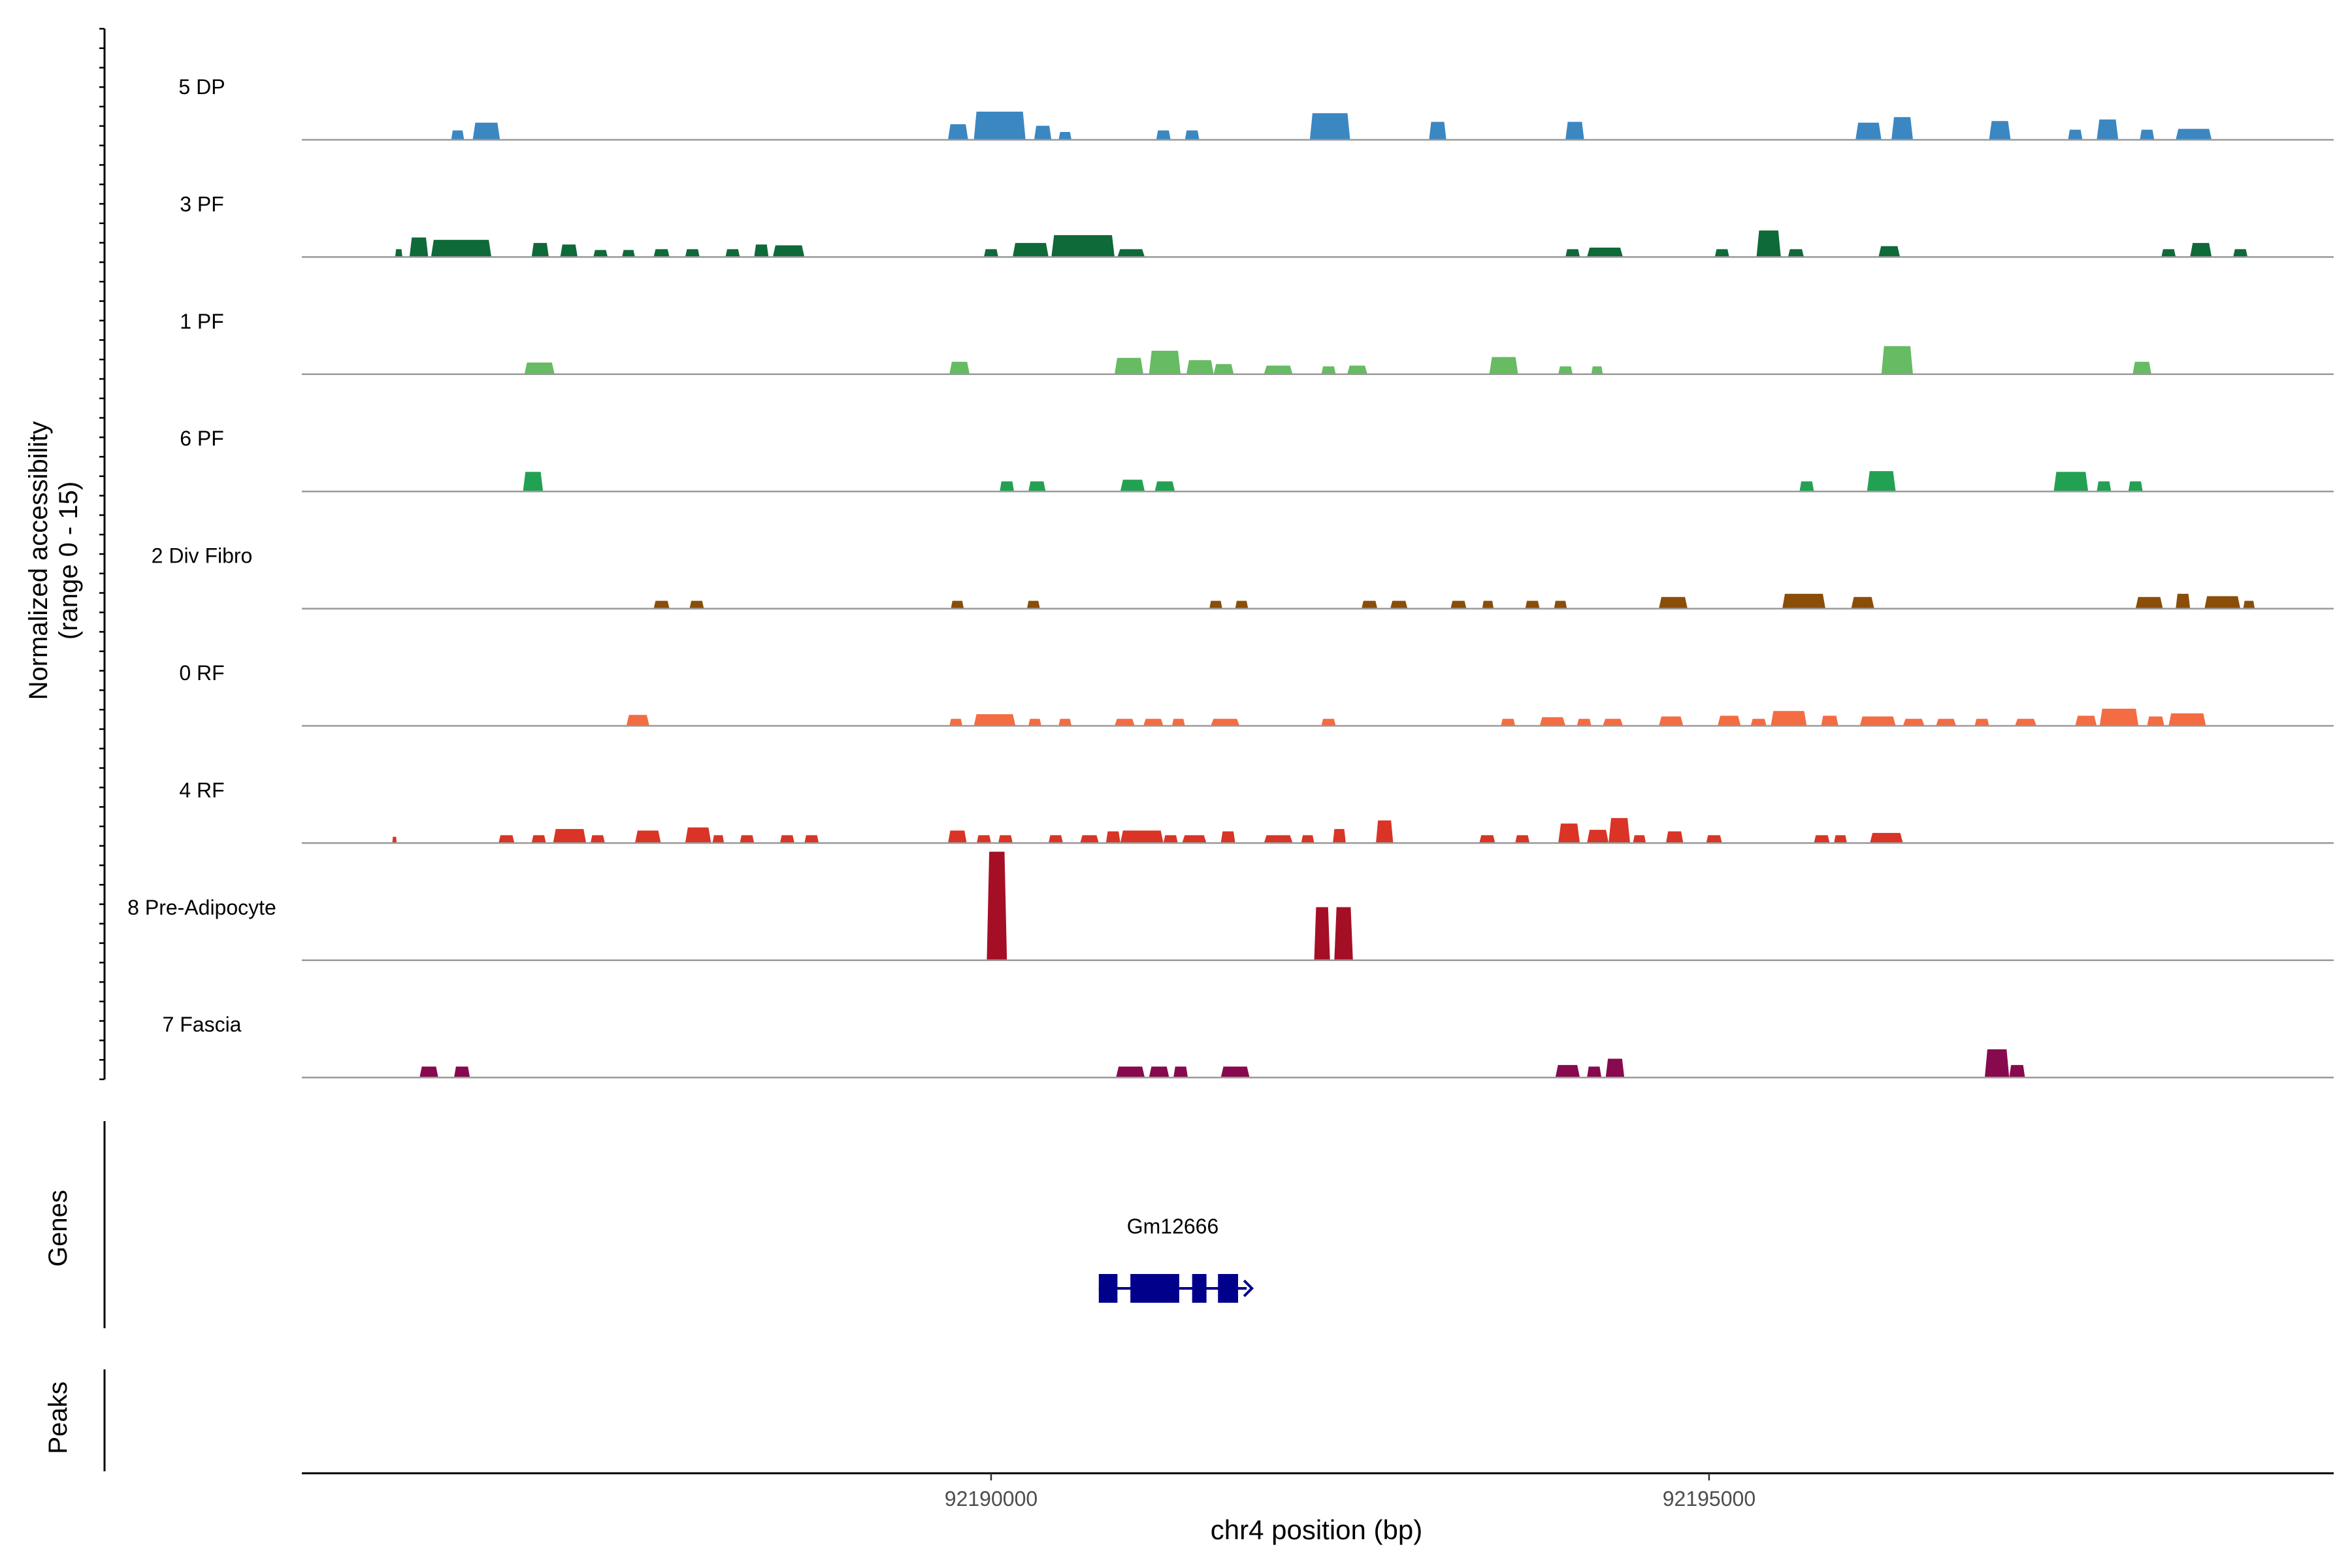 This screenshot has height=1568, width=2352. Describe the element at coordinates (991, 1499) in the screenshot. I see `x-tick-label: 92190000` at that location.